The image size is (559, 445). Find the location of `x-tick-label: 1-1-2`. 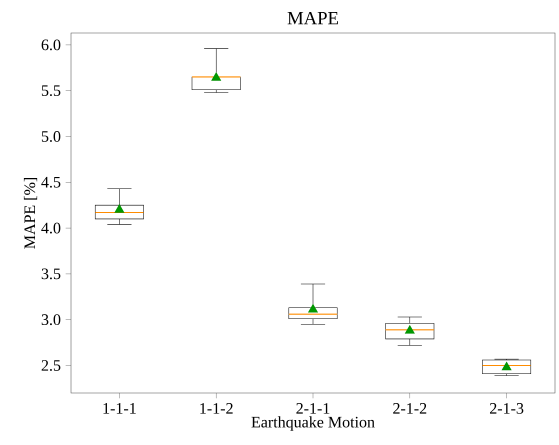

x-tick-label: 1-1-2 is located at coordinates (216, 408).